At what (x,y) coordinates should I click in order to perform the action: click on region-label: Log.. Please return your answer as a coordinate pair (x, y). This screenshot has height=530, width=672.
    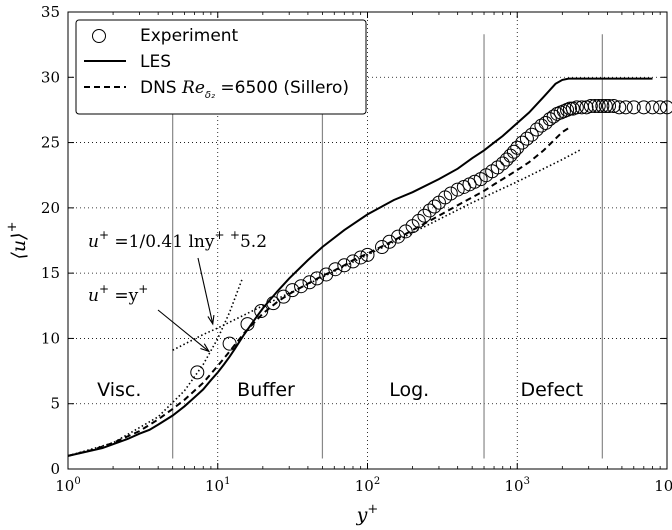
    Looking at the image, I should click on (409, 390).